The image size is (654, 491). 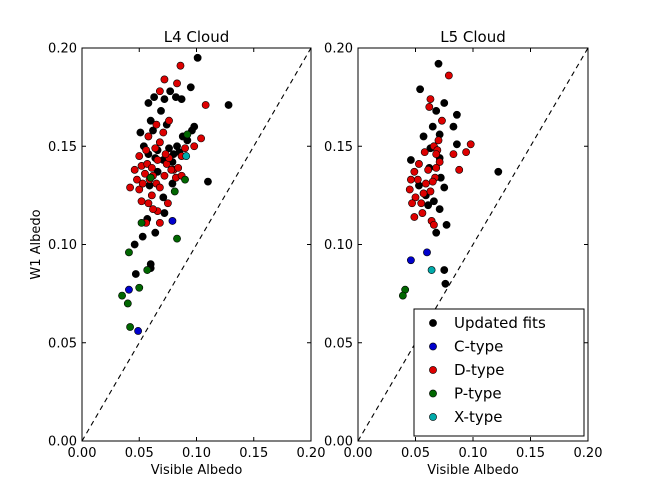 I want to click on series-x-type, so click(x=186, y=156).